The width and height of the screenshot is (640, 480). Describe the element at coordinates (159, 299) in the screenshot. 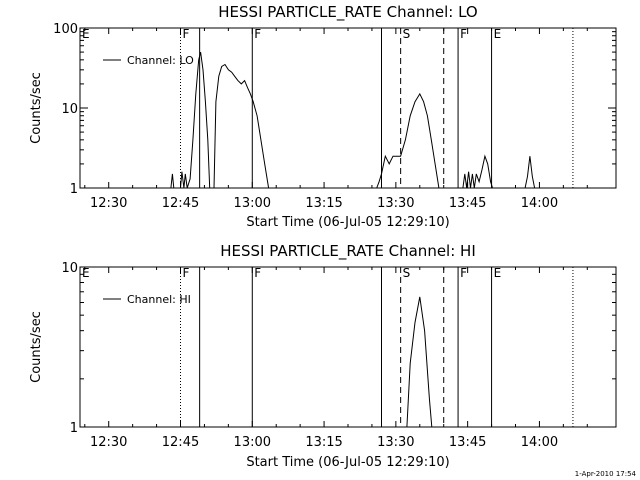

I see `legend-label: Channel: HI` at that location.